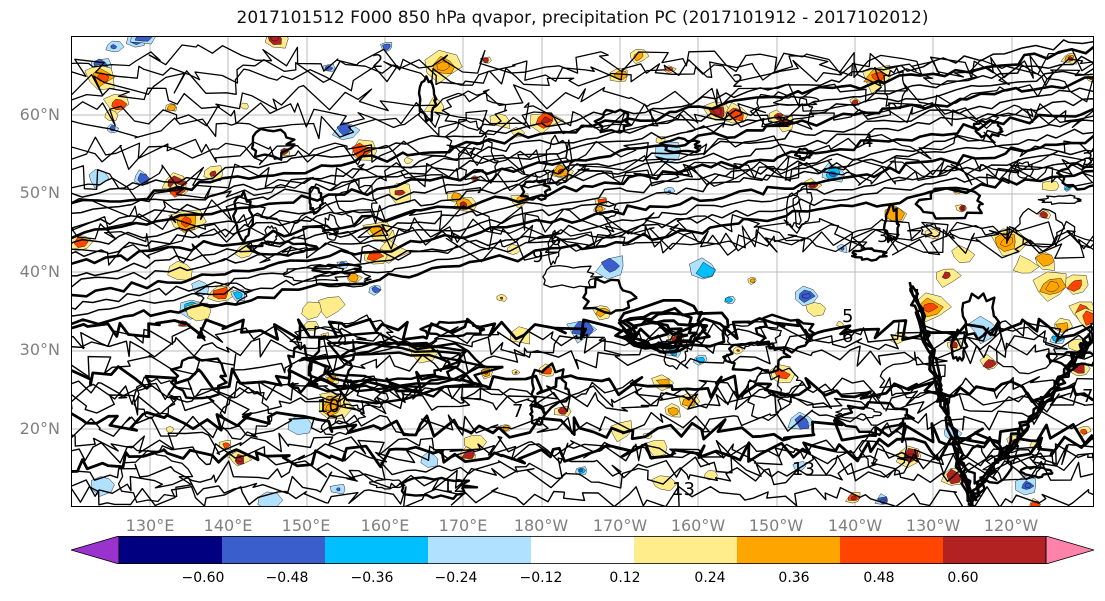  What do you see at coordinates (541, 525) in the screenshot?
I see `lon-label: 180°W` at bounding box center [541, 525].